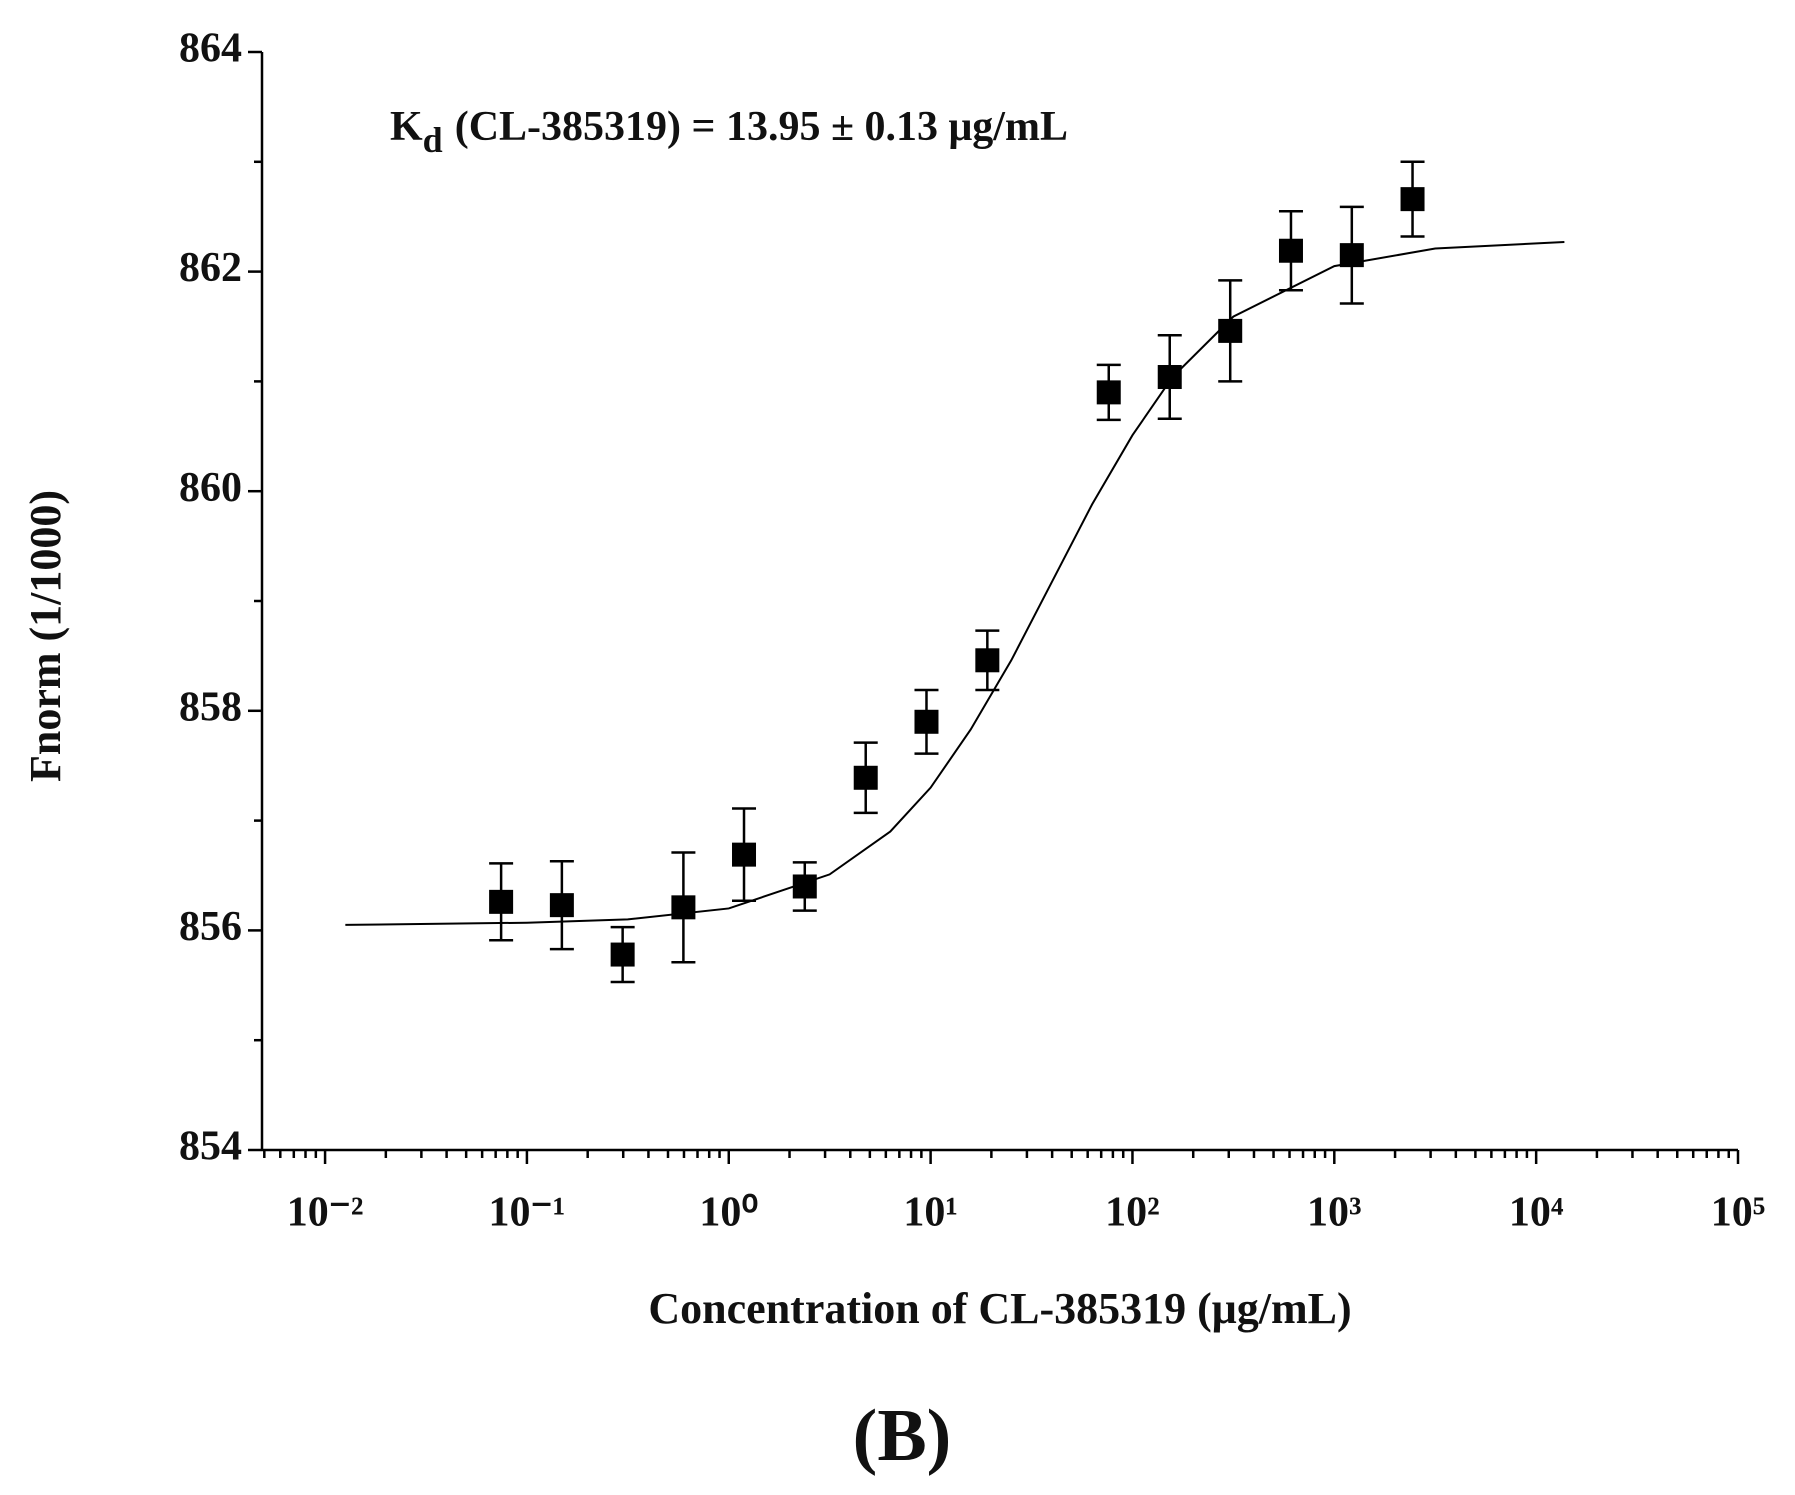 The height and width of the screenshot is (1495, 1795). What do you see at coordinates (1738, 1213) in the screenshot?
I see `x-tick-label: 10⁵` at bounding box center [1738, 1213].